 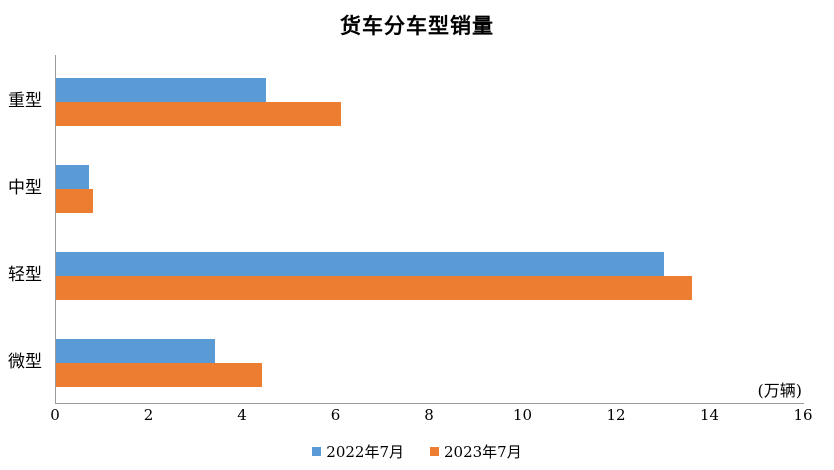 What do you see at coordinates (72, 176) in the screenshot?
I see `bar-2022年7月-中型` at bounding box center [72, 176].